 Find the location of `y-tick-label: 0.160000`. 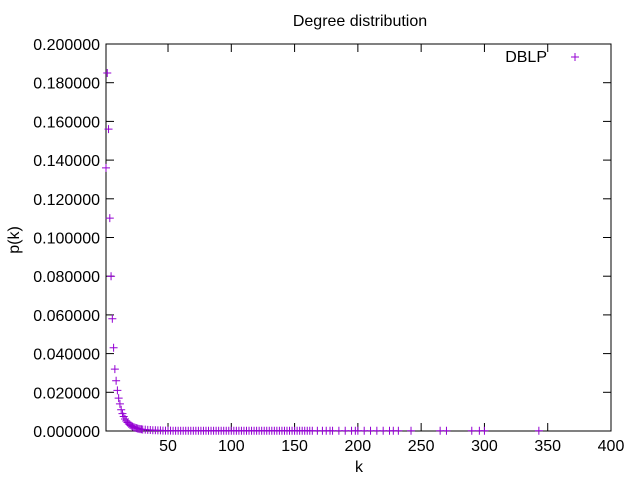

y-tick-label: 0.160000 is located at coordinates (66, 122).